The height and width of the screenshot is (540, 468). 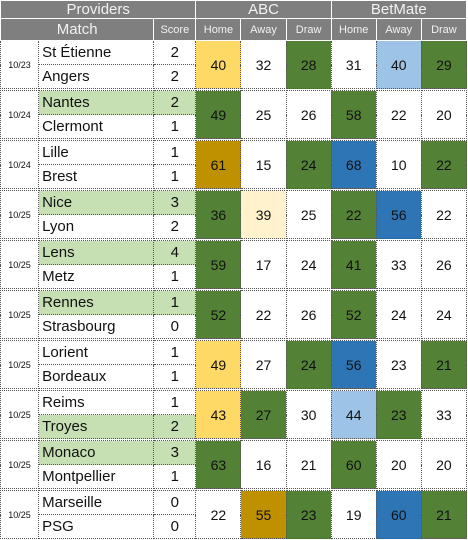 What do you see at coordinates (96, 402) in the screenshot?
I see `home-team: Reims` at bounding box center [96, 402].